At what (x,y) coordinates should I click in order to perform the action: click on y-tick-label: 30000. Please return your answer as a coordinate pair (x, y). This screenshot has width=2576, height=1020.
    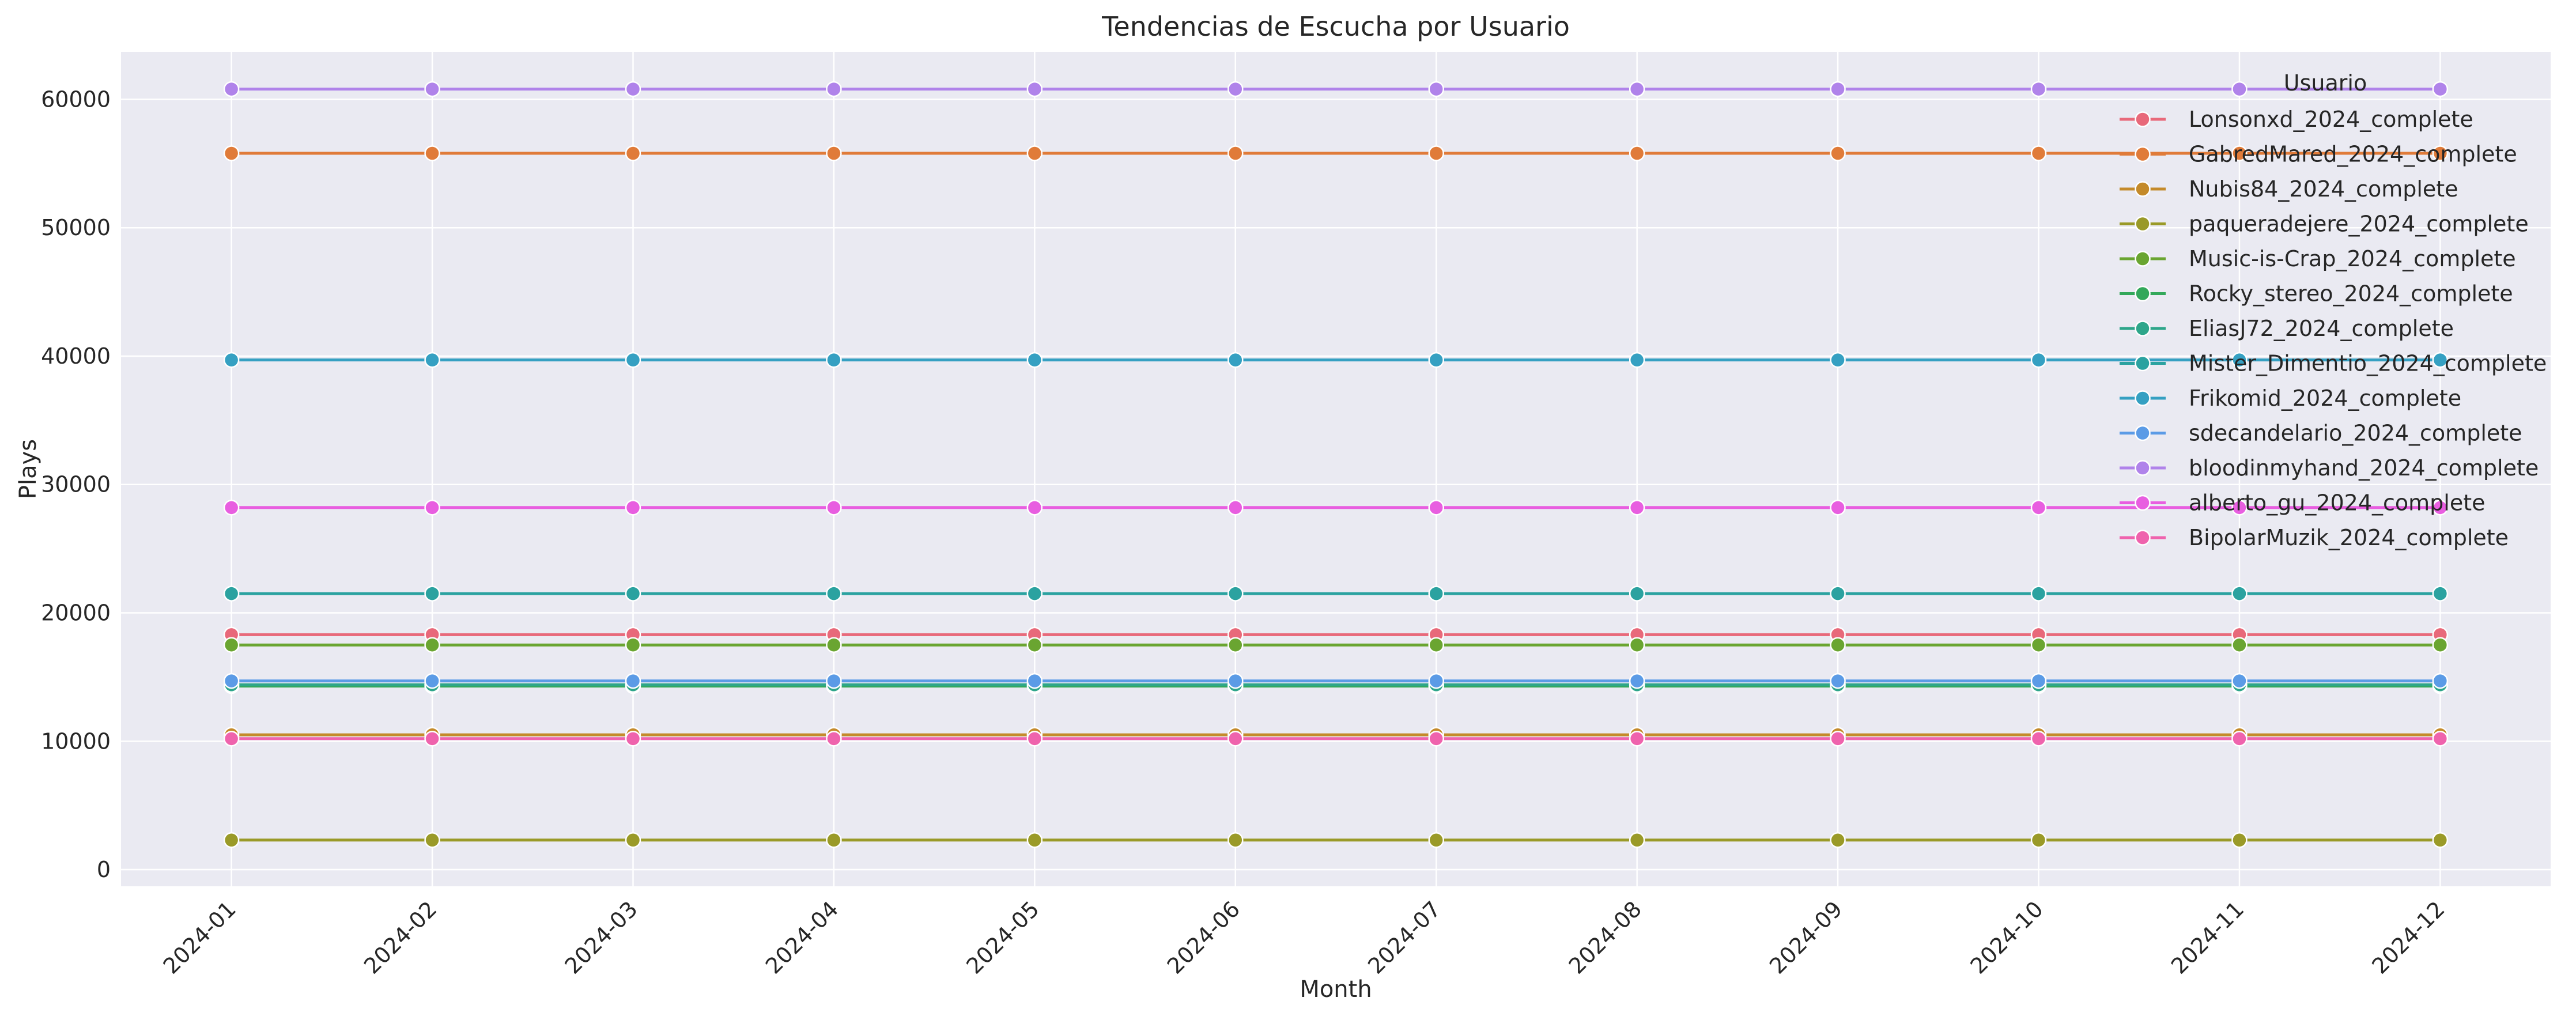
    Looking at the image, I should click on (76, 484).